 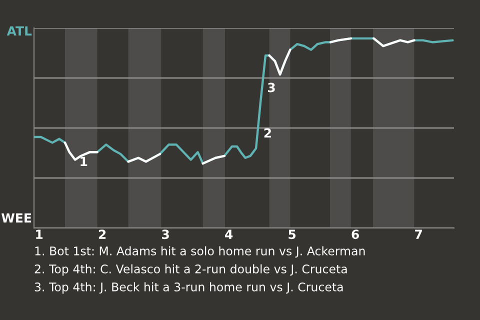 What do you see at coordinates (84, 161) in the screenshot?
I see `annotation: 1` at bounding box center [84, 161].